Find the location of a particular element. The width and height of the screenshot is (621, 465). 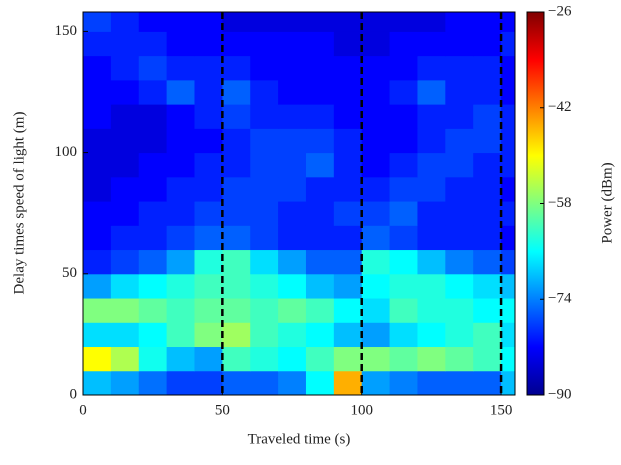

x-tick-label: 150 is located at coordinates (501, 410).